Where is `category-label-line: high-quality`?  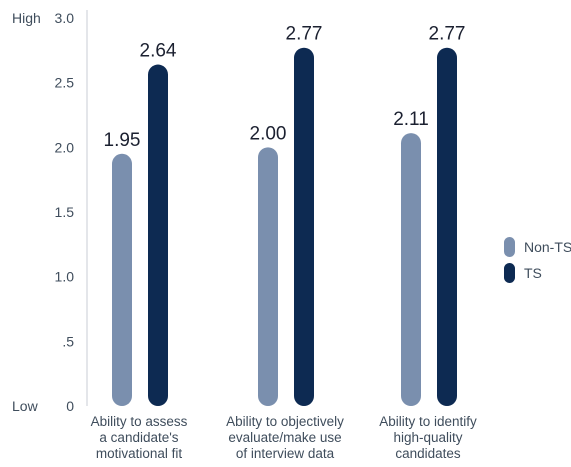 category-label-line: high-quality is located at coordinates (427, 437).